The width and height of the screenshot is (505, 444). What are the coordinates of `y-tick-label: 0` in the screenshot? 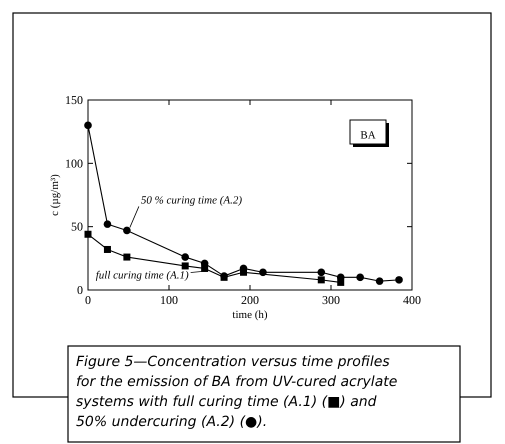 It's located at (80, 290).